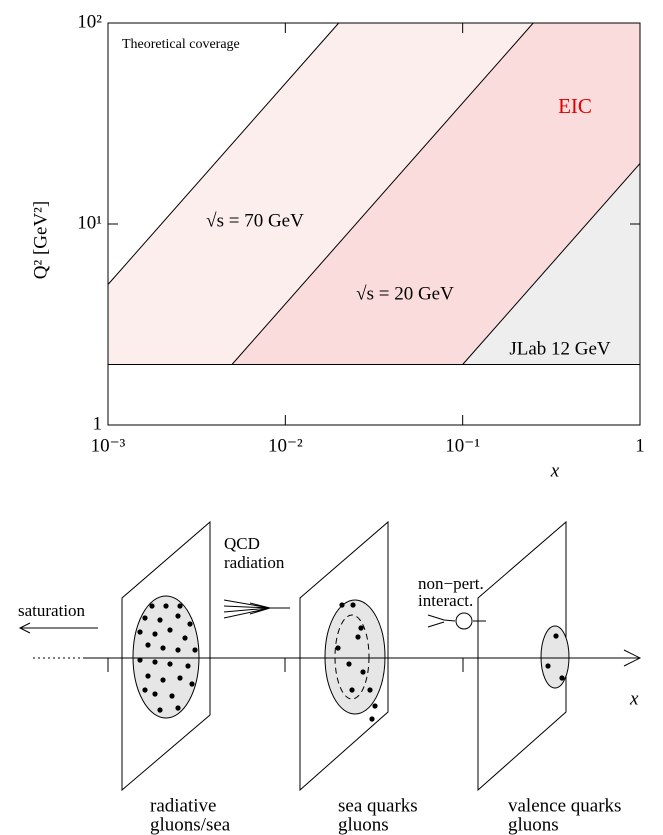 Image resolution: width=663 pixels, height=835 pixels. I want to click on x-tick-label: 1, so click(640, 445).